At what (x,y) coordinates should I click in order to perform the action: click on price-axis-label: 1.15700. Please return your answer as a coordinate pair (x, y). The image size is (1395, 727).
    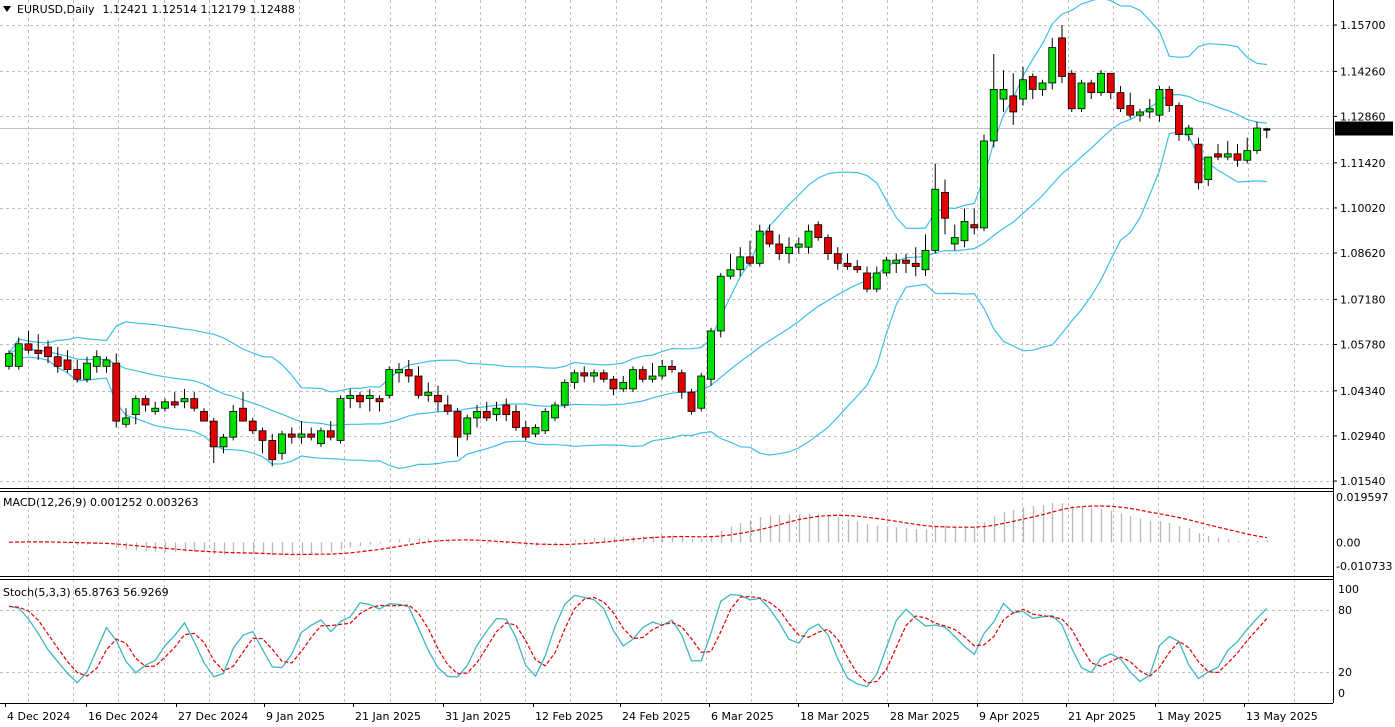
    Looking at the image, I should click on (1363, 25).